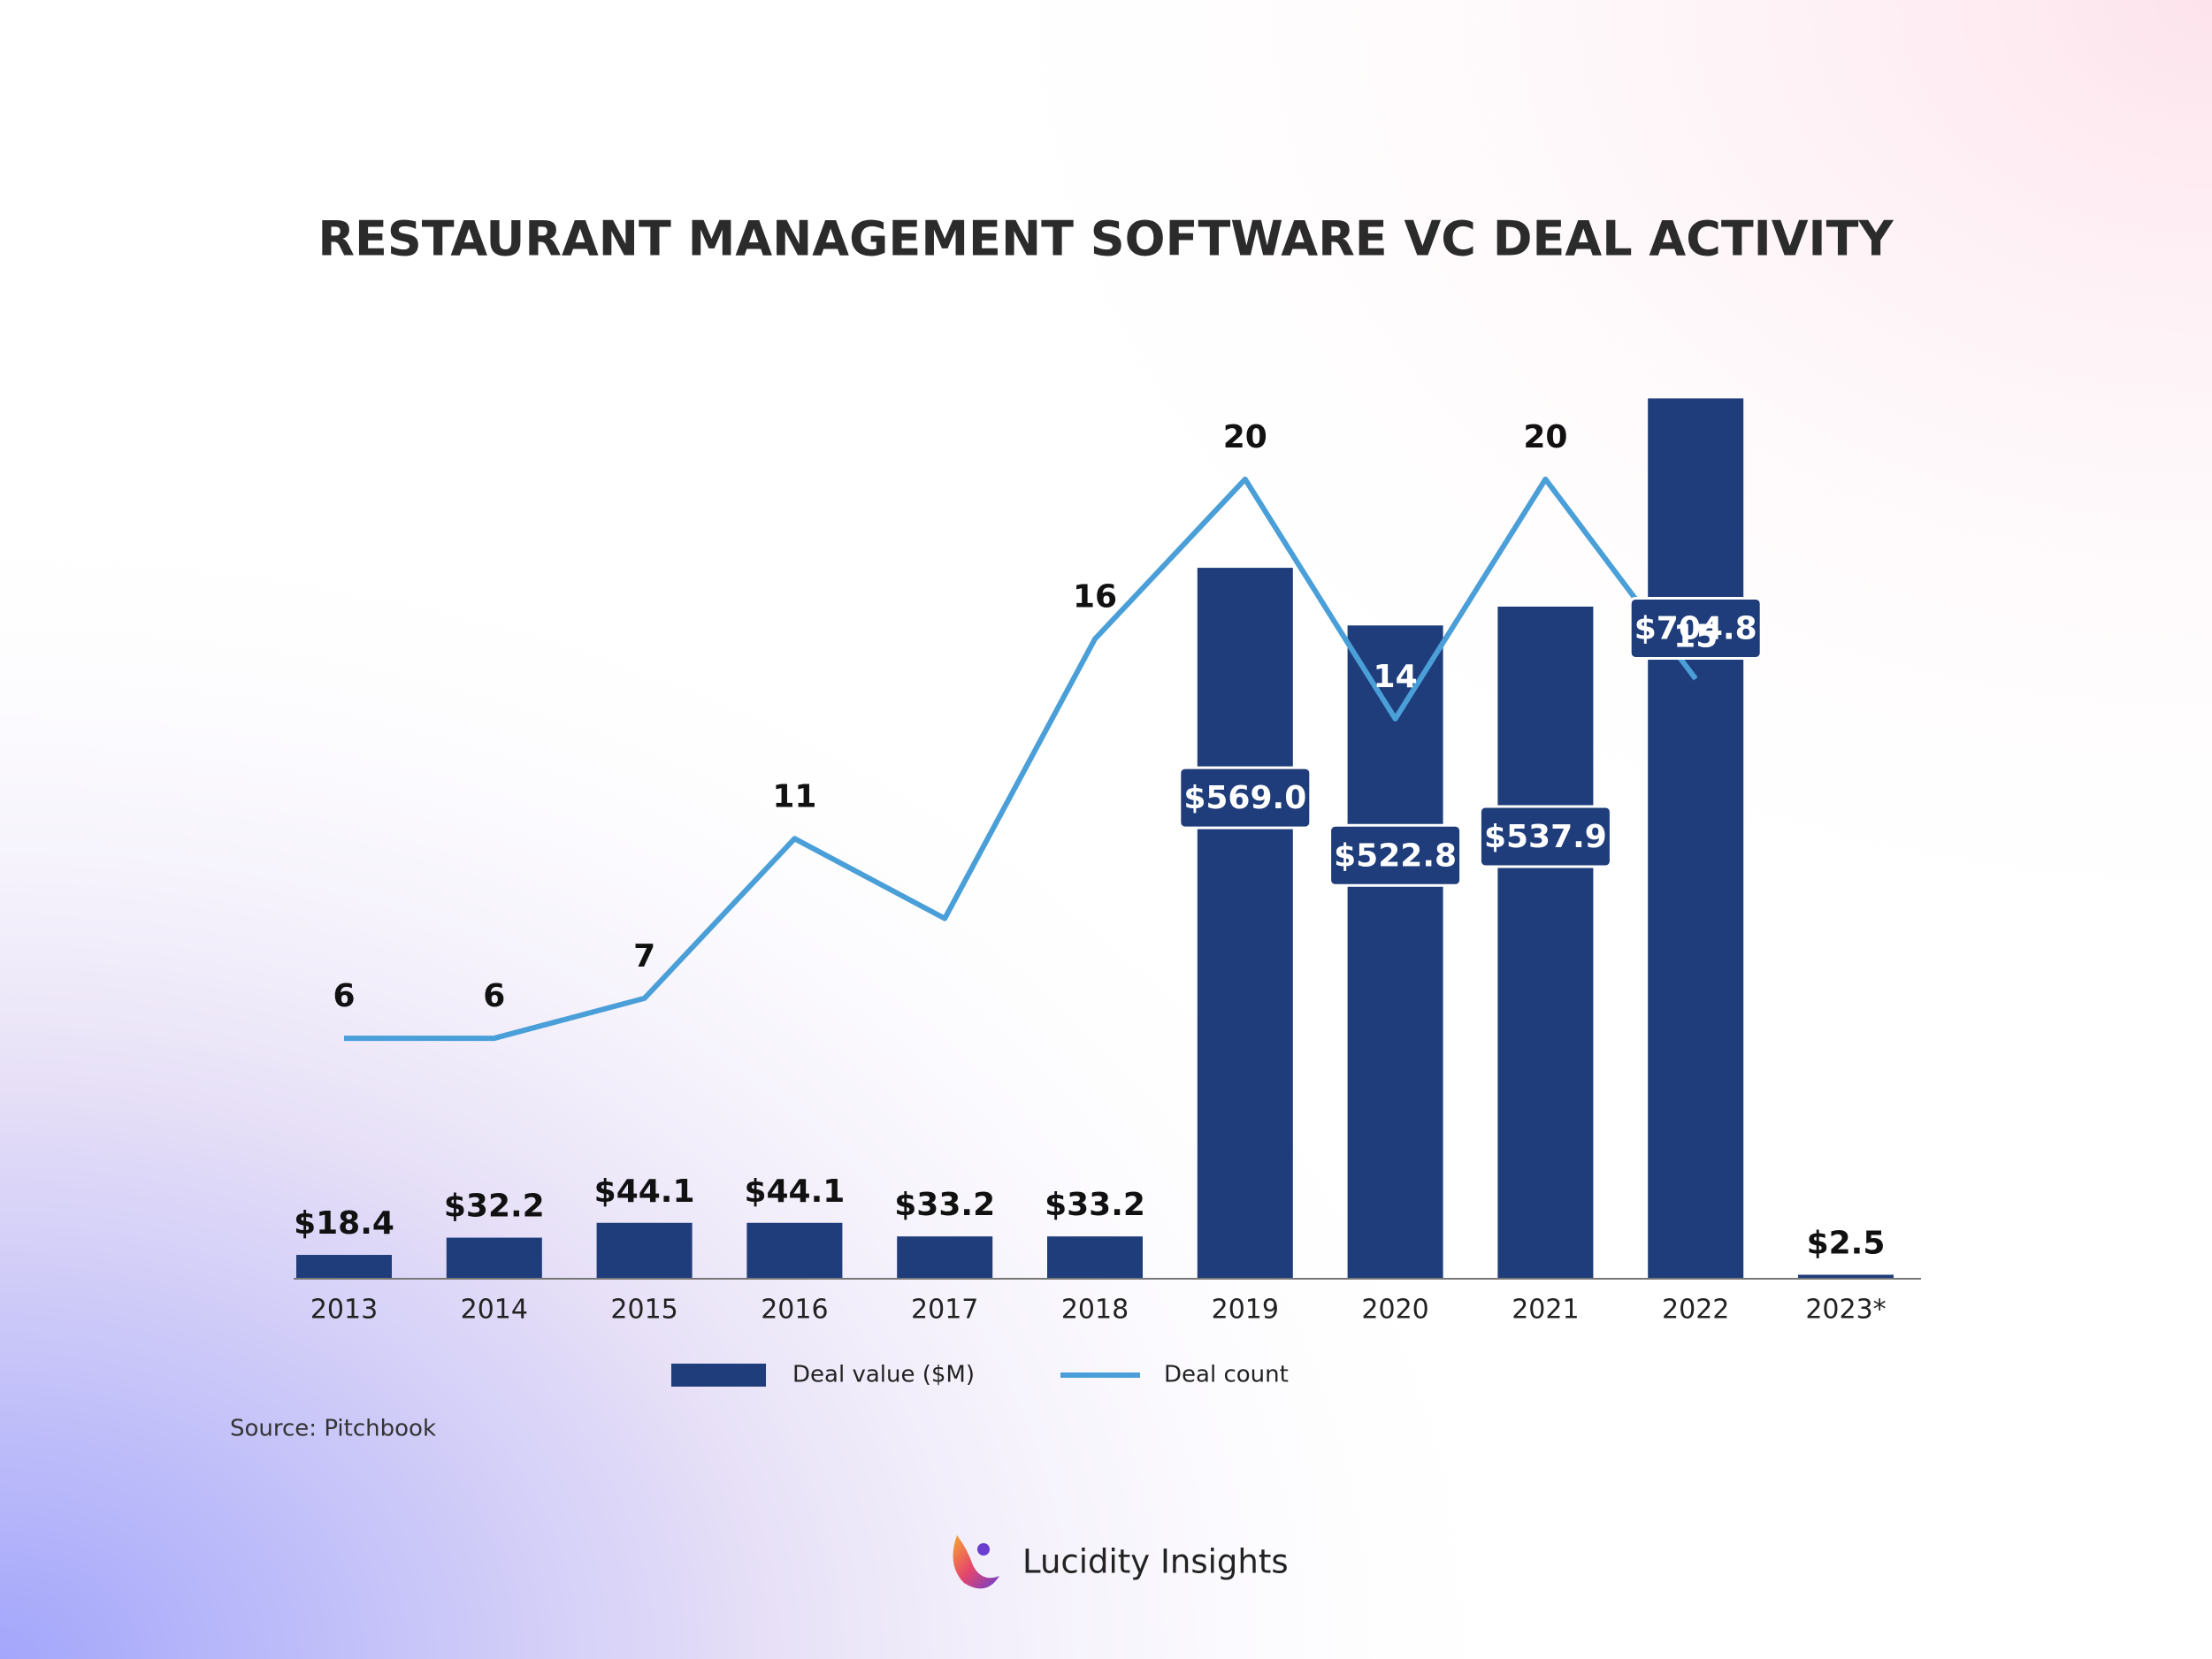 Image resolution: width=2212 pixels, height=1659 pixels. I want to click on value-label: 15, so click(1695, 637).